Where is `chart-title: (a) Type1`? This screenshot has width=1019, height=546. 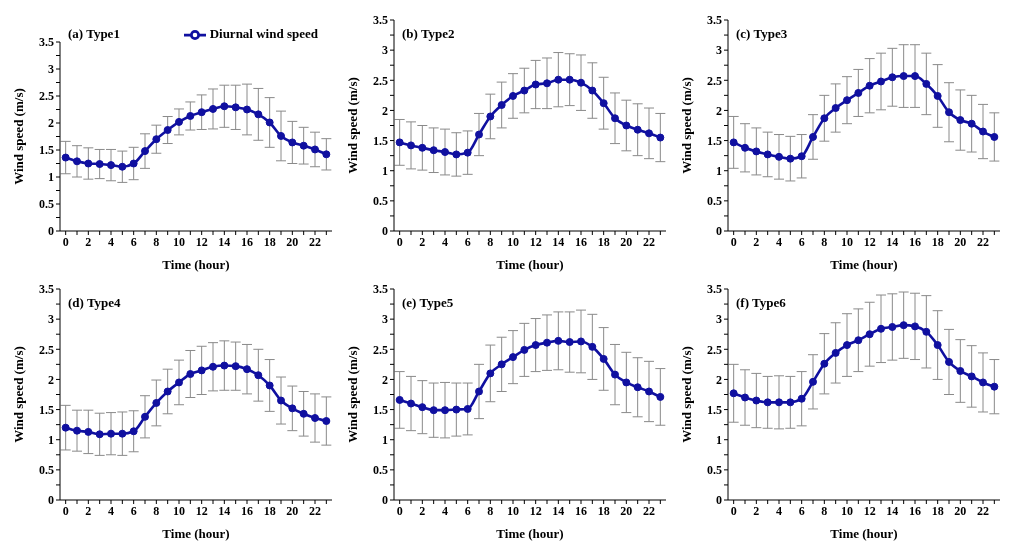 chart-title: (a) Type1 is located at coordinates (94, 34).